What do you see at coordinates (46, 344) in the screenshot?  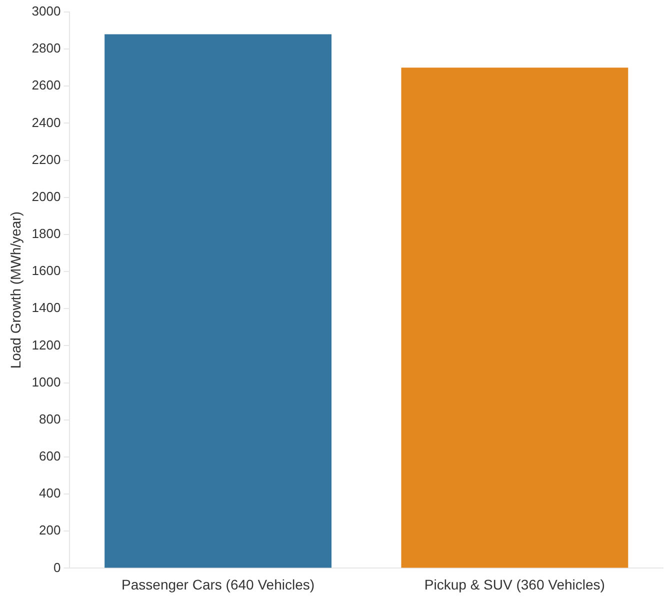 I see `y-tick-label: 1200` at bounding box center [46, 344].